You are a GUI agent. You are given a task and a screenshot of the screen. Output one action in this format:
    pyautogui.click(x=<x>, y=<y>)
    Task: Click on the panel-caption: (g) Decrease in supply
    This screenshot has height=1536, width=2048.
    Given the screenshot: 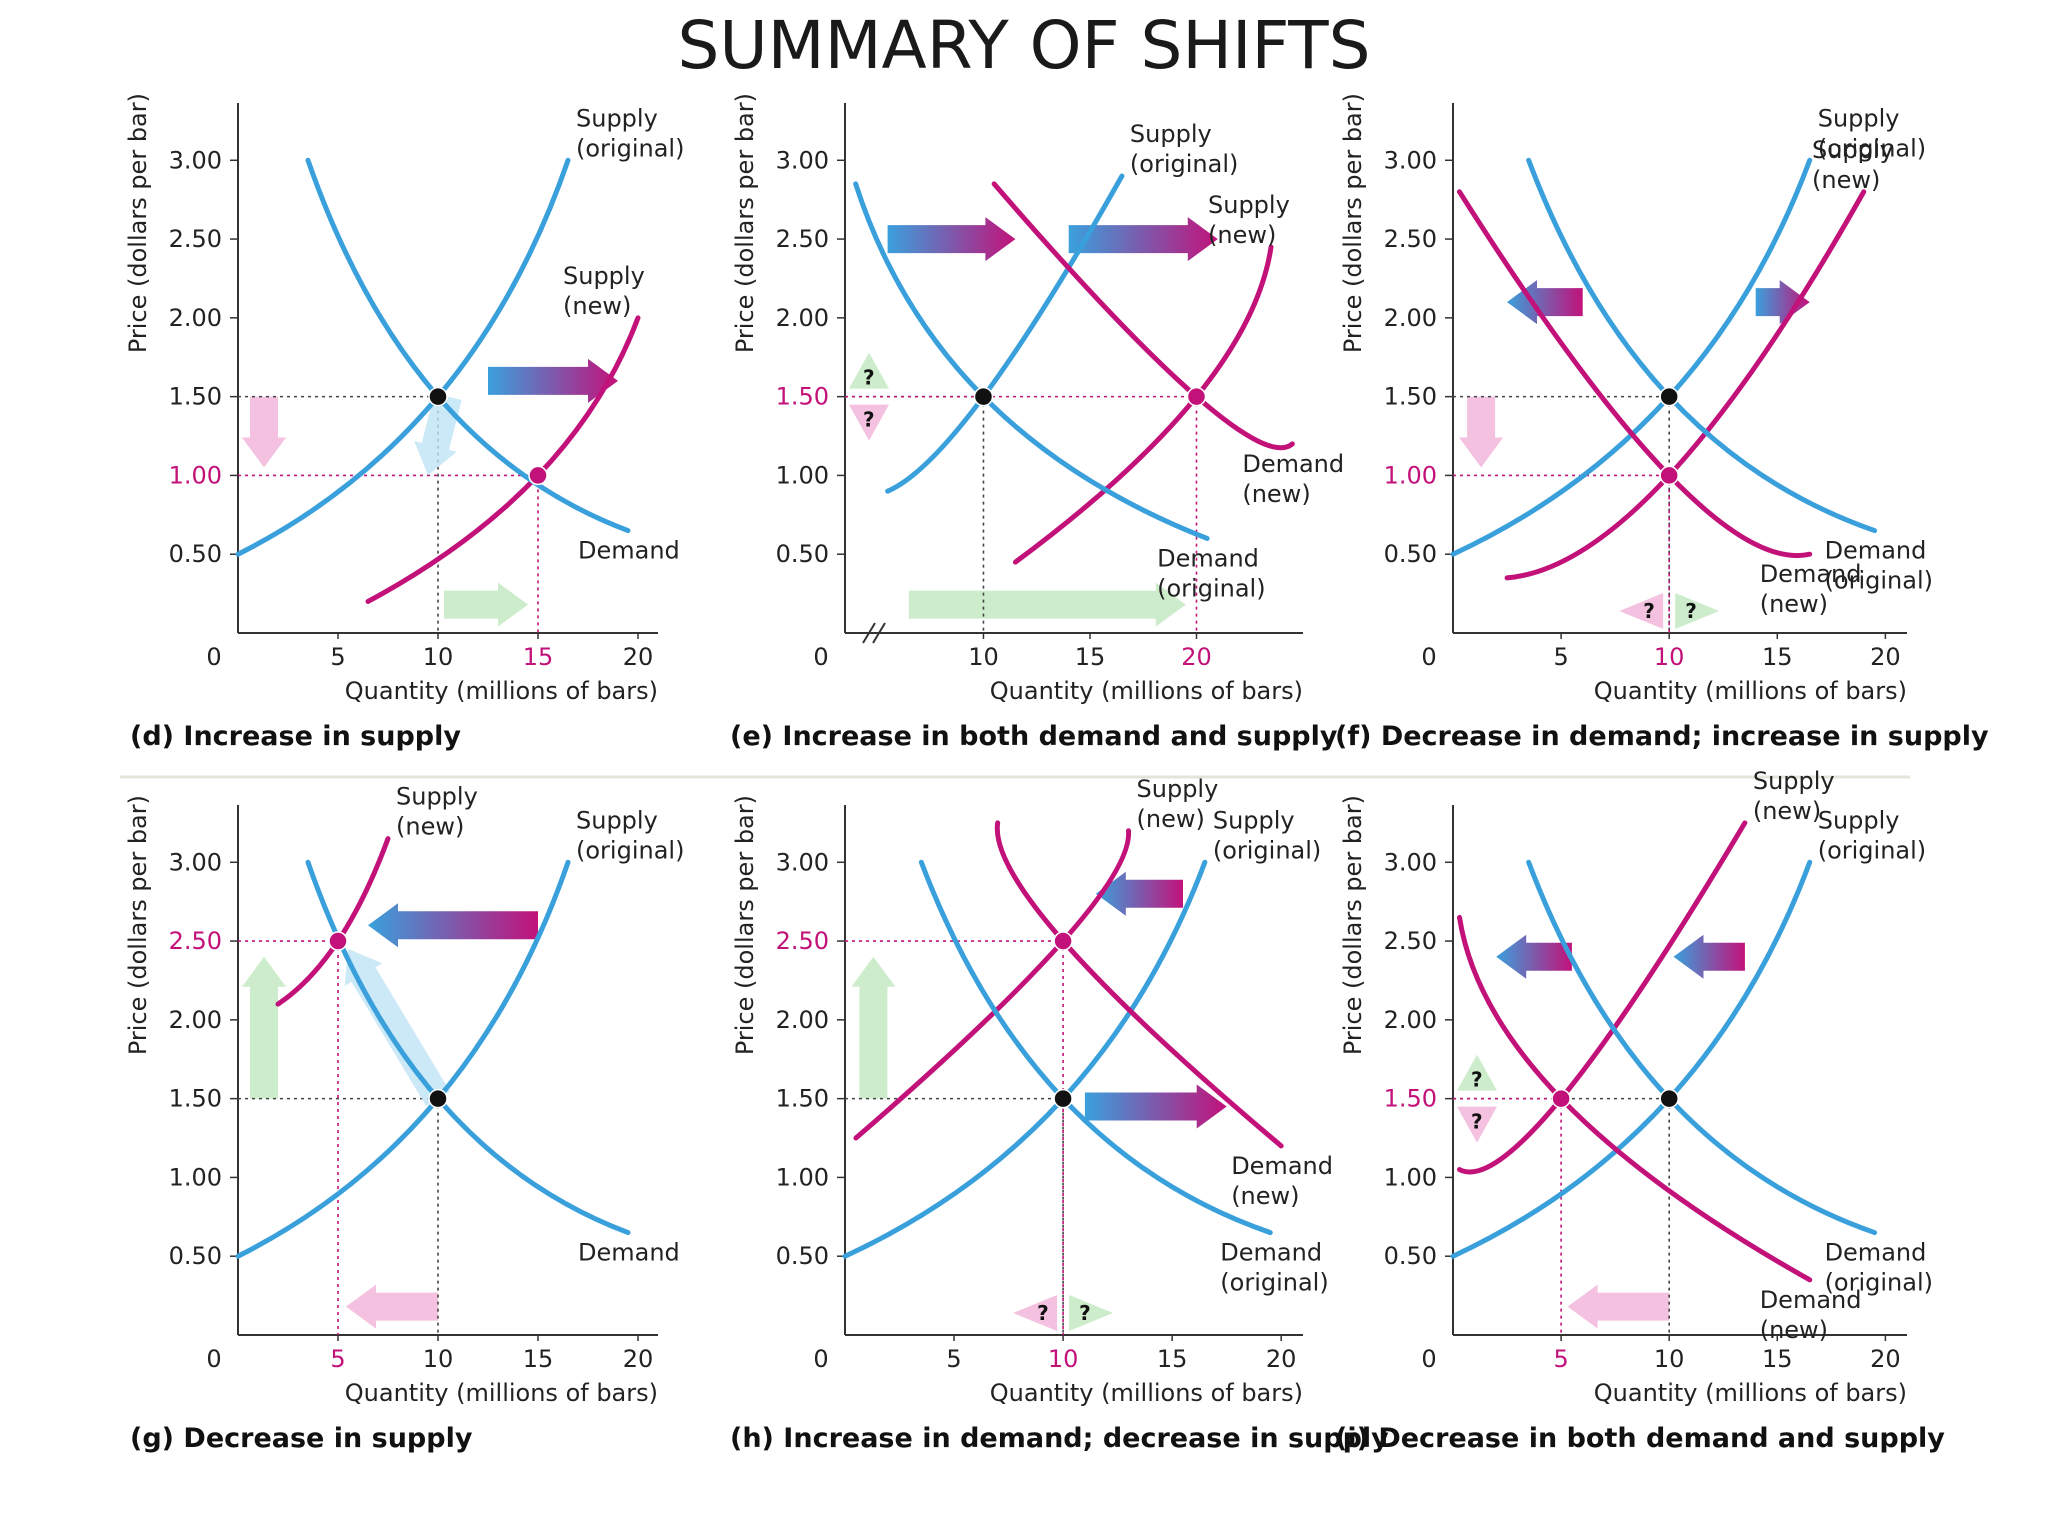 What is the action you would take?
    pyautogui.click(x=301, y=1438)
    